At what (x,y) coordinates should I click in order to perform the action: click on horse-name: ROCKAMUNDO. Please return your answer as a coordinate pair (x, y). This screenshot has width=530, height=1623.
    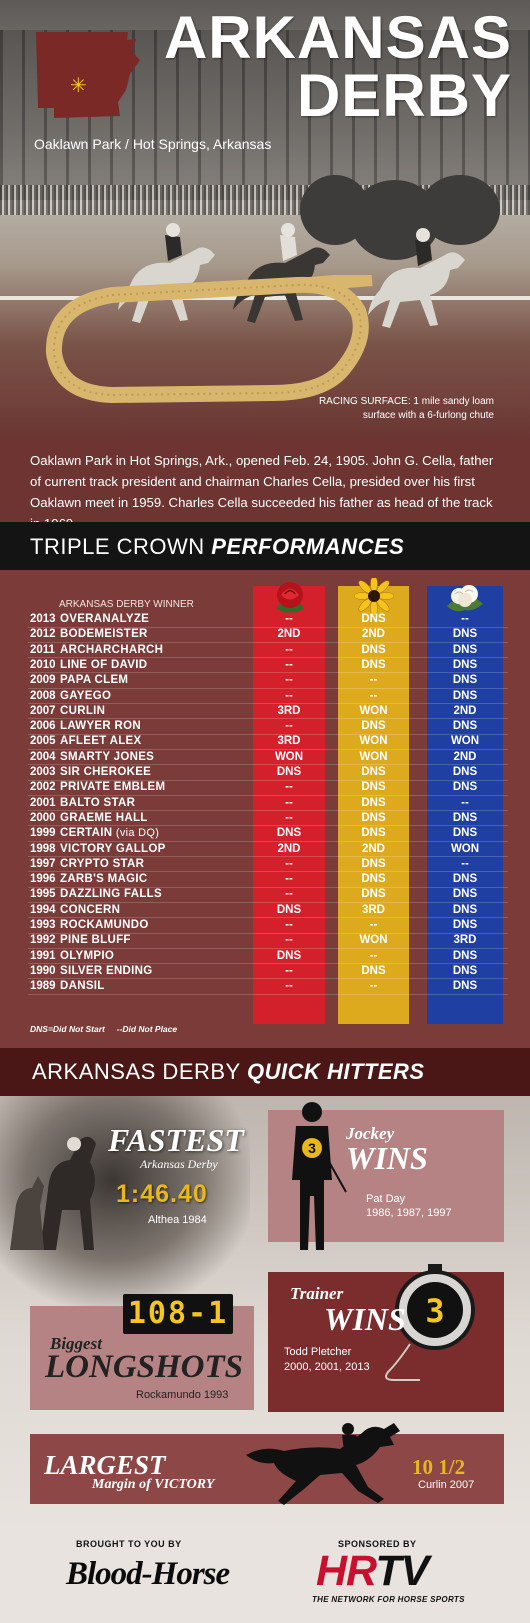
    Looking at the image, I should click on (104, 925).